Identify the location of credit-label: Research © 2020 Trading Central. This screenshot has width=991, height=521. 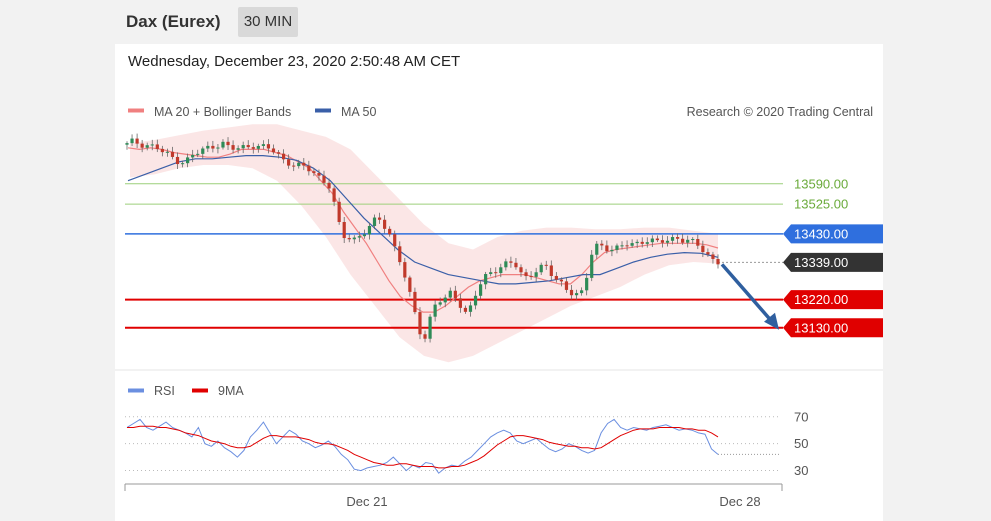
(780, 112).